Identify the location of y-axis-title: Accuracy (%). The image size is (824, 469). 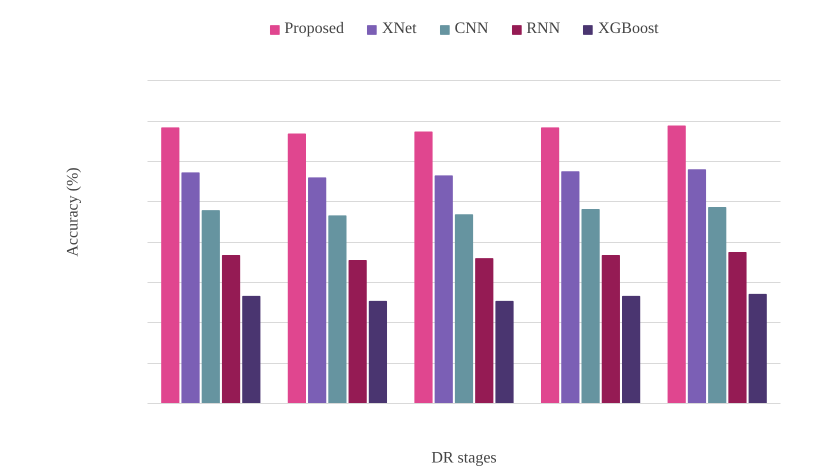
(73, 212).